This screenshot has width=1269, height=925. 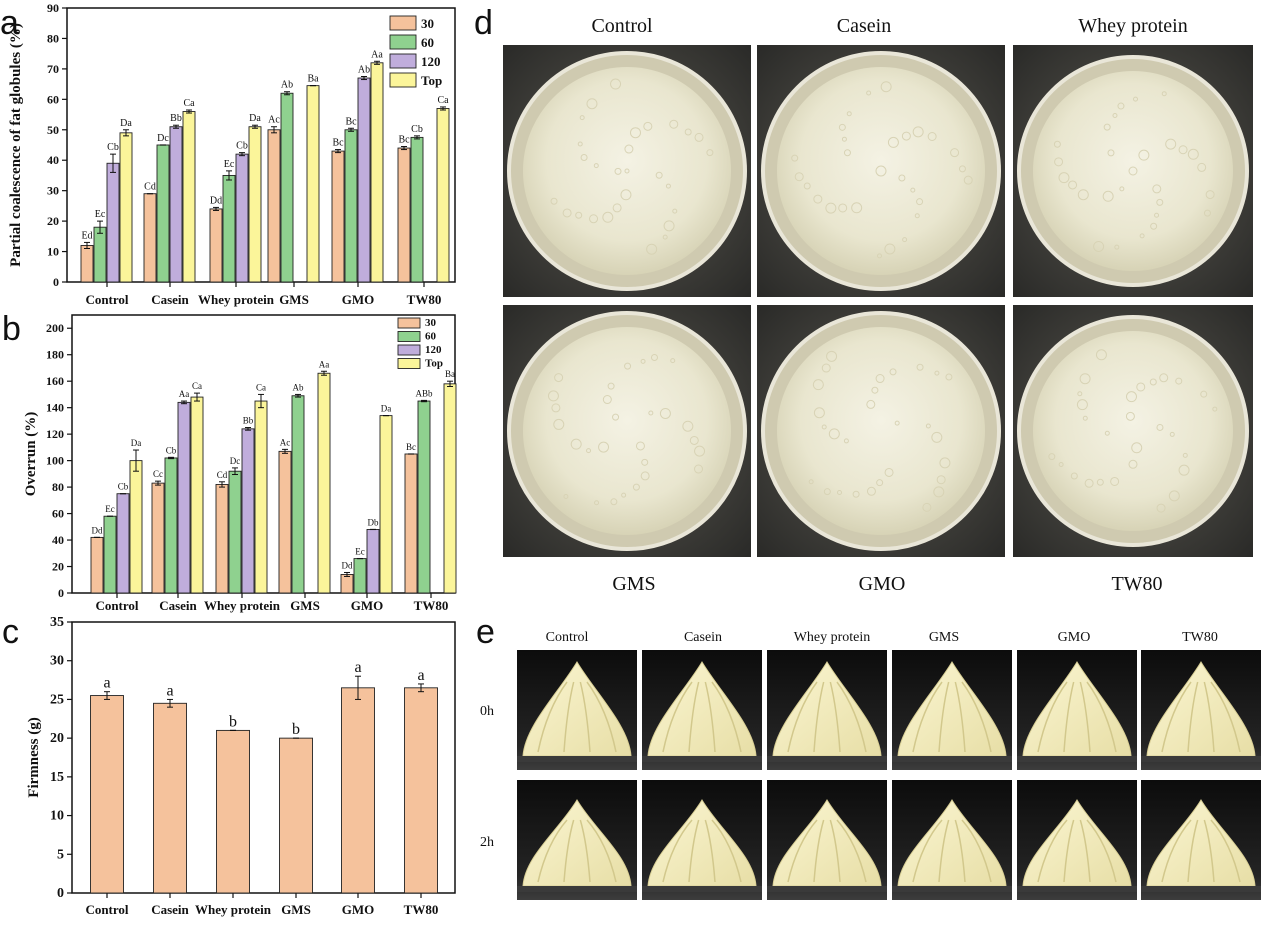 I want to click on significance-label: Ec, so click(x=110, y=509).